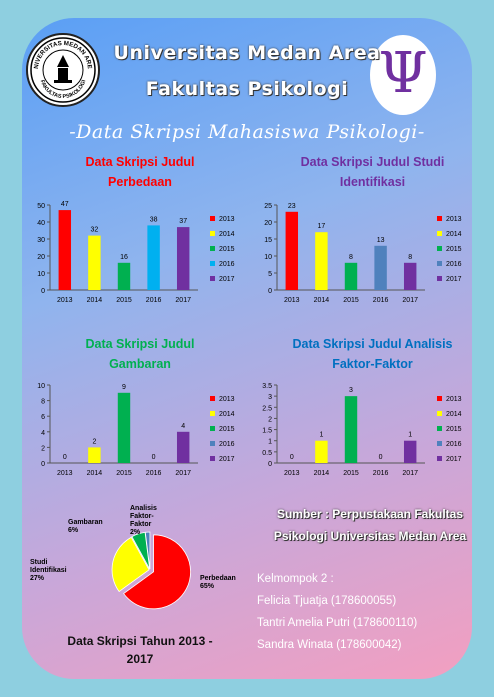  I want to click on pie-label-line: Faktor, so click(141, 524).